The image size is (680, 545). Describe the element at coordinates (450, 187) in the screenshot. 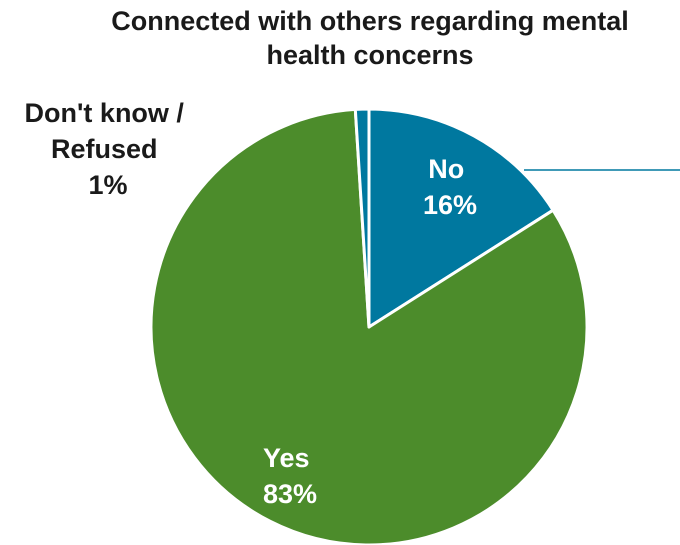

I see `slice-label-no: No 16%` at that location.